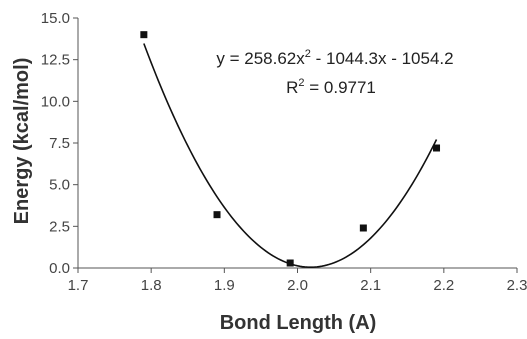 This screenshot has width=527, height=339. Describe the element at coordinates (22, 141) in the screenshot. I see `y-axis-title: Energy (kcal/mol)` at that location.